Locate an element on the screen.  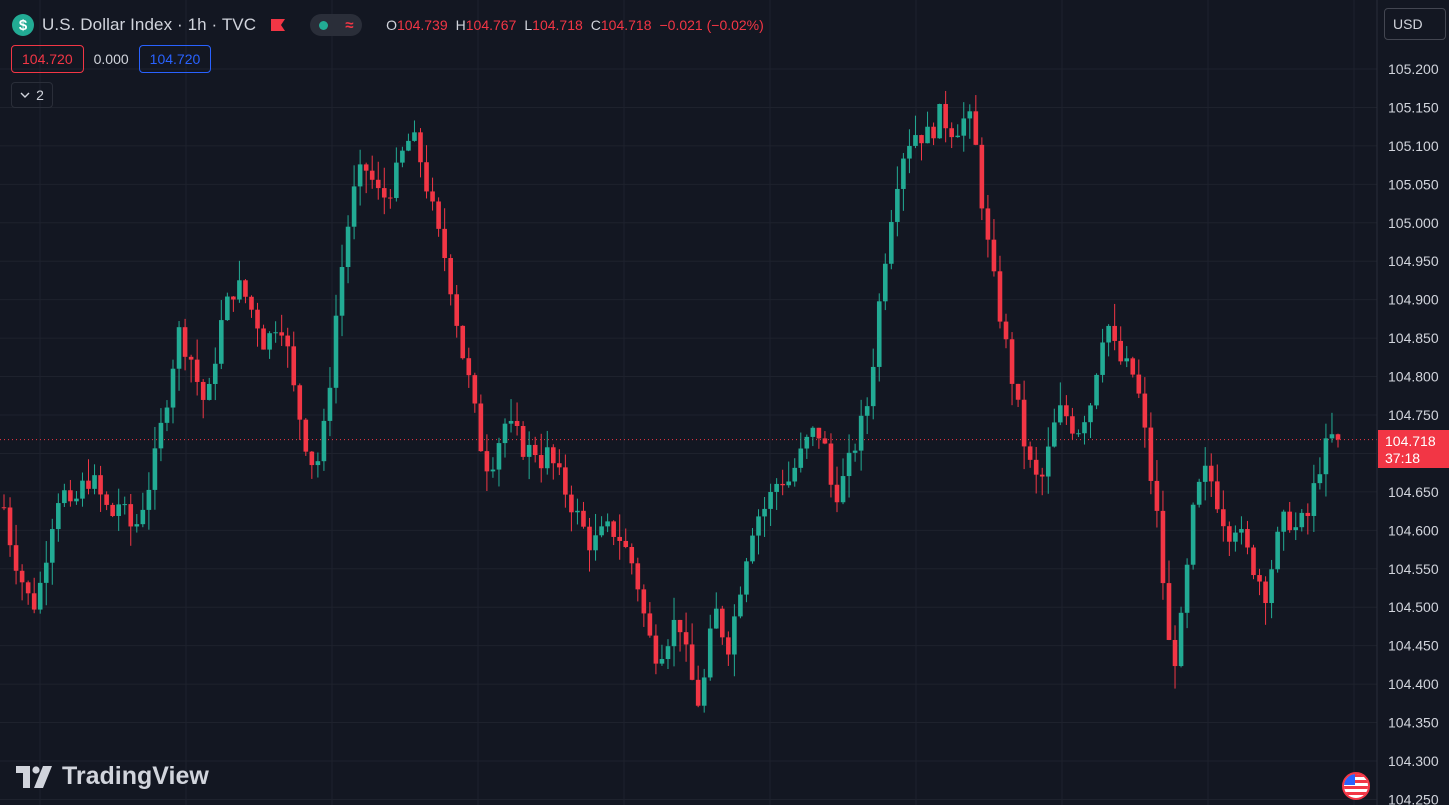
spread-value: 0.000 is located at coordinates (111, 59).